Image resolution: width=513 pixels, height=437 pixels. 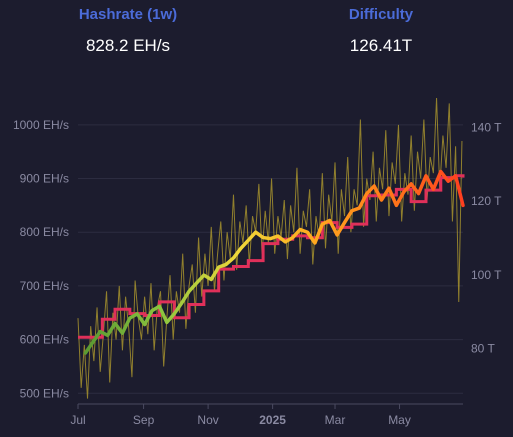 What do you see at coordinates (128, 45) in the screenshot?
I see `hashrate-value: 828.2 EH/s` at bounding box center [128, 45].